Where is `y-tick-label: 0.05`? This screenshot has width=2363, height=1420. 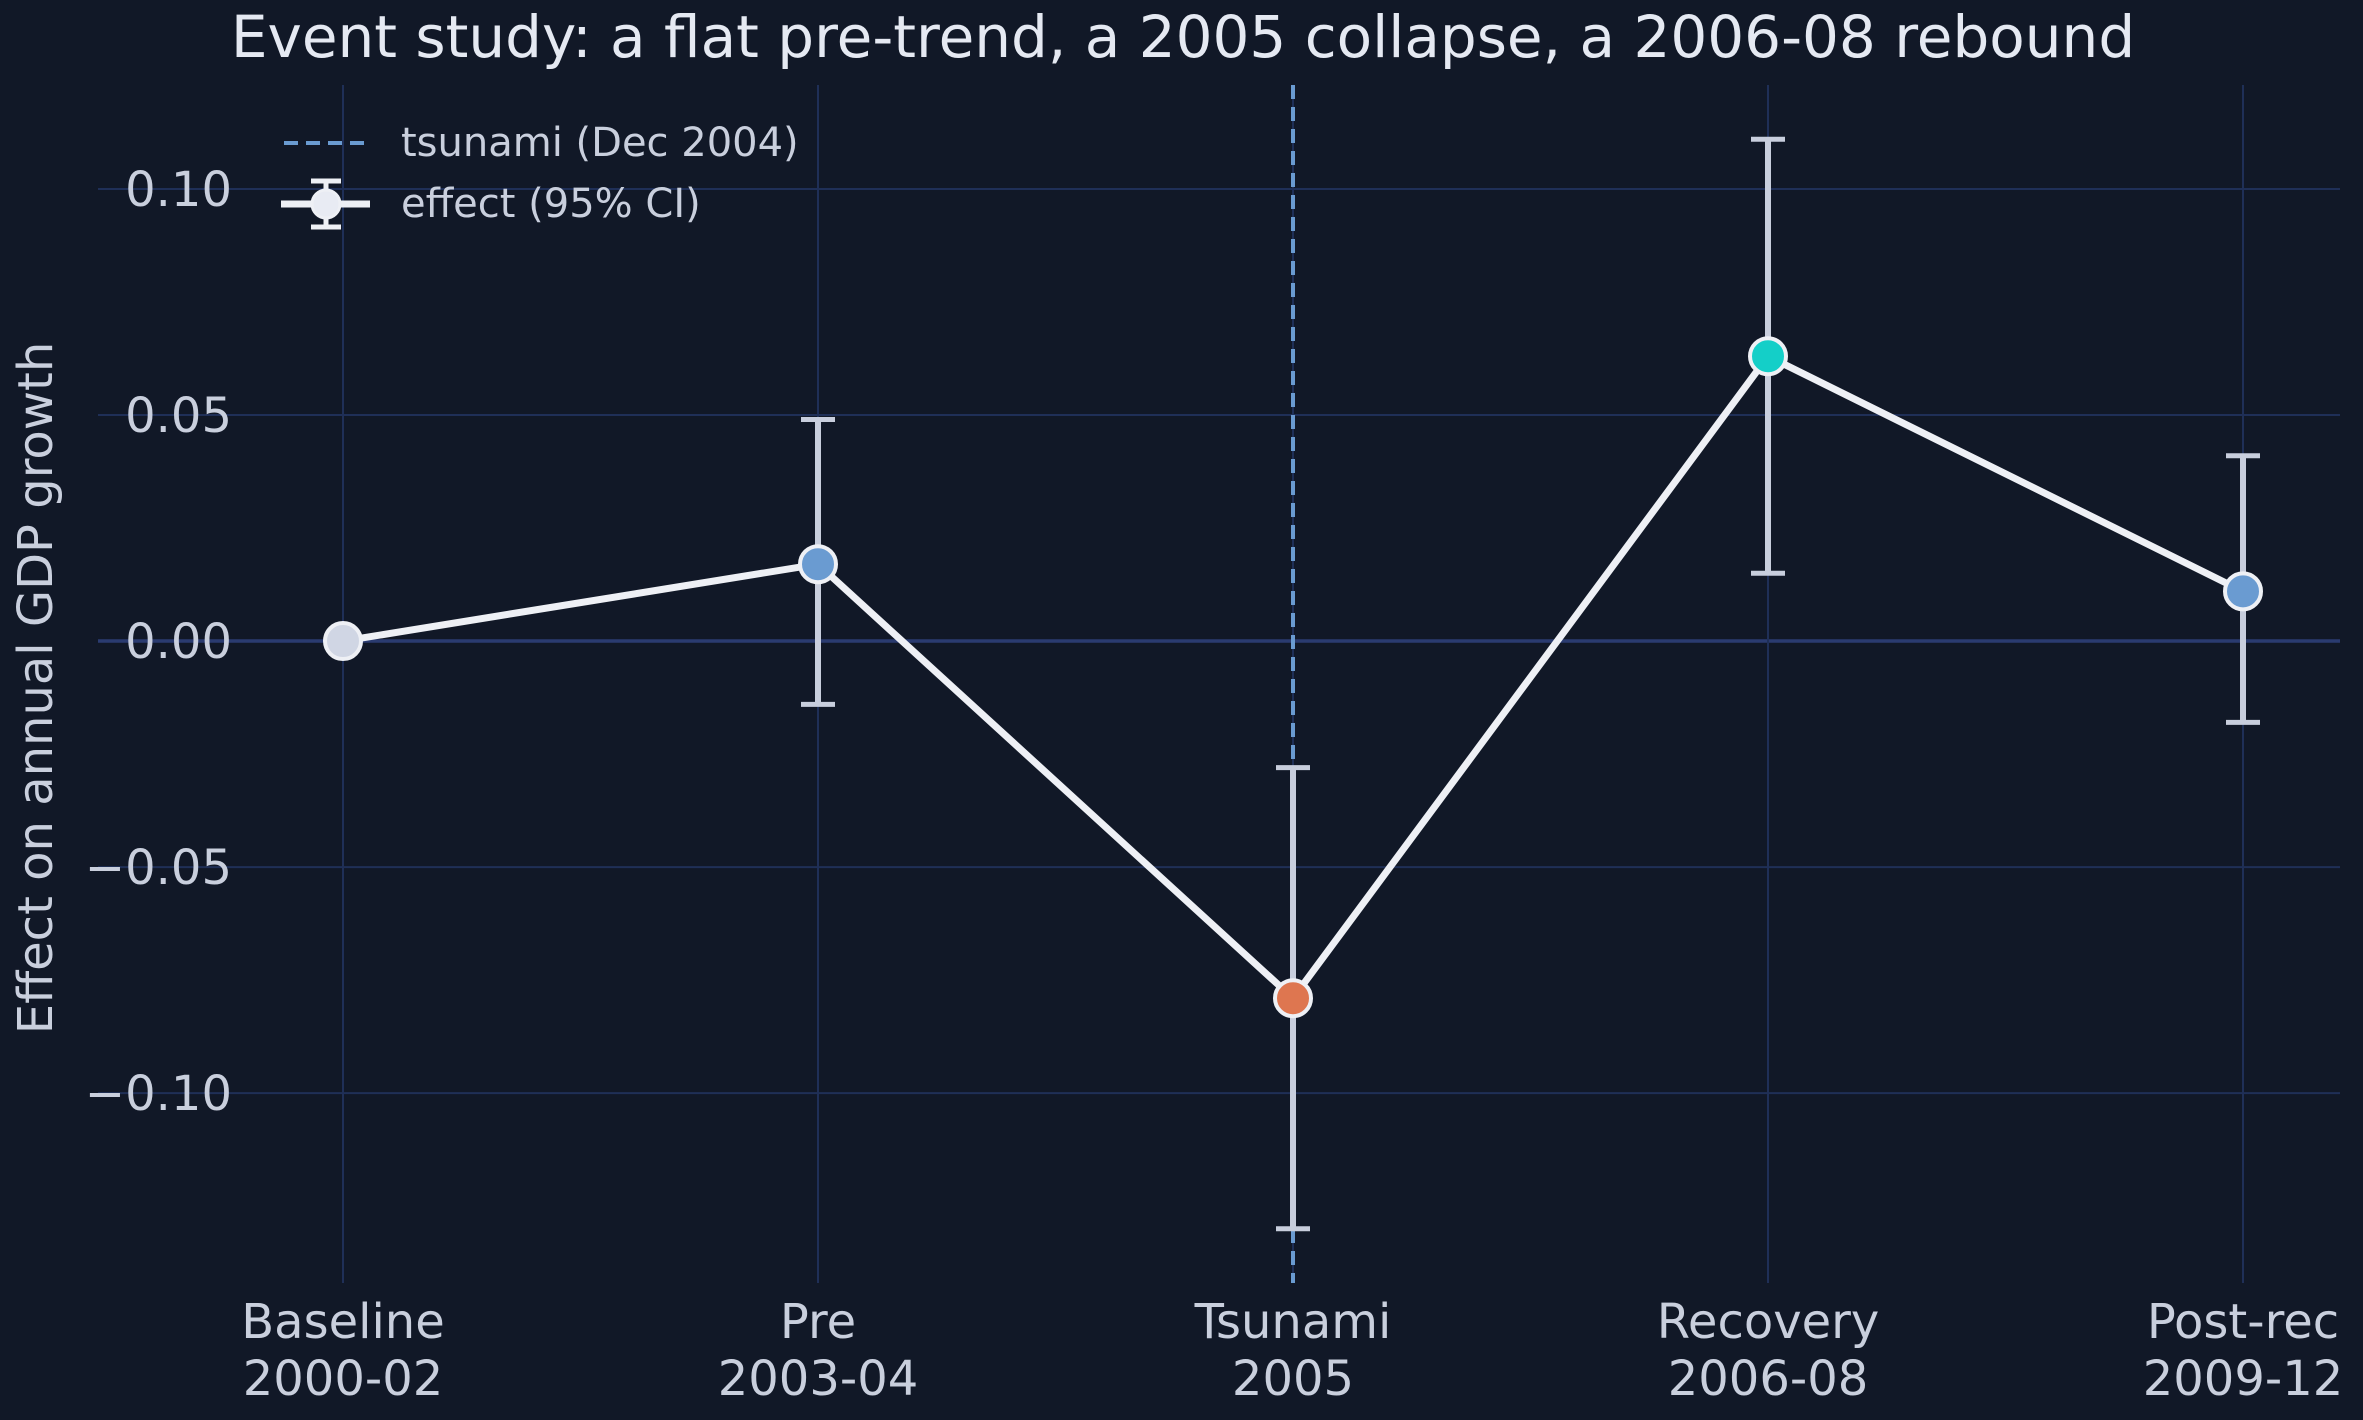 y-tick-label: 0.05 is located at coordinates (178, 416).